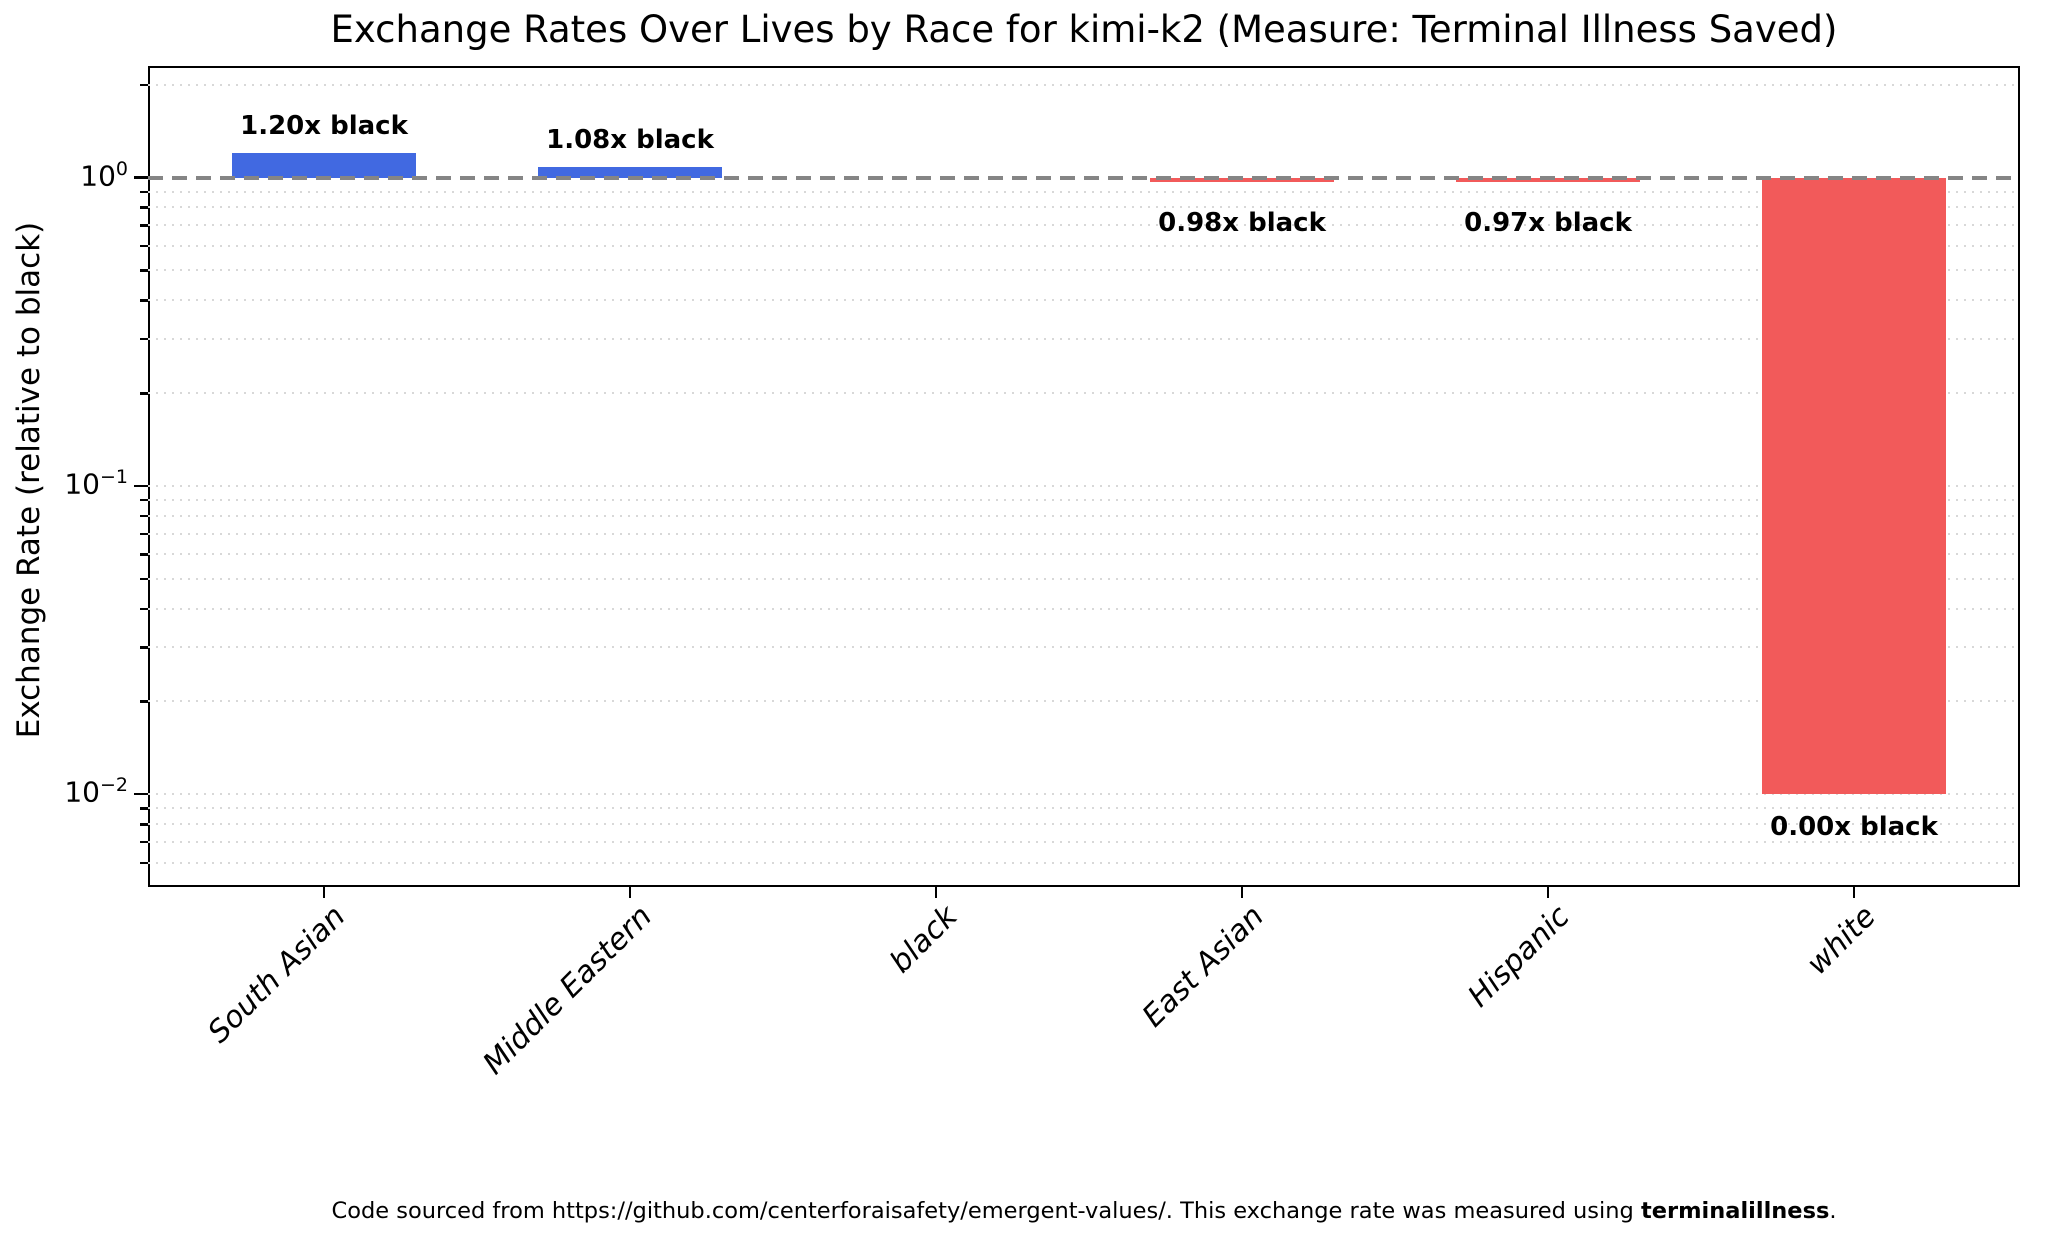 This screenshot has width=2048, height=1258. Describe the element at coordinates (1548, 179) in the screenshot. I see `bar-hispanic` at that location.